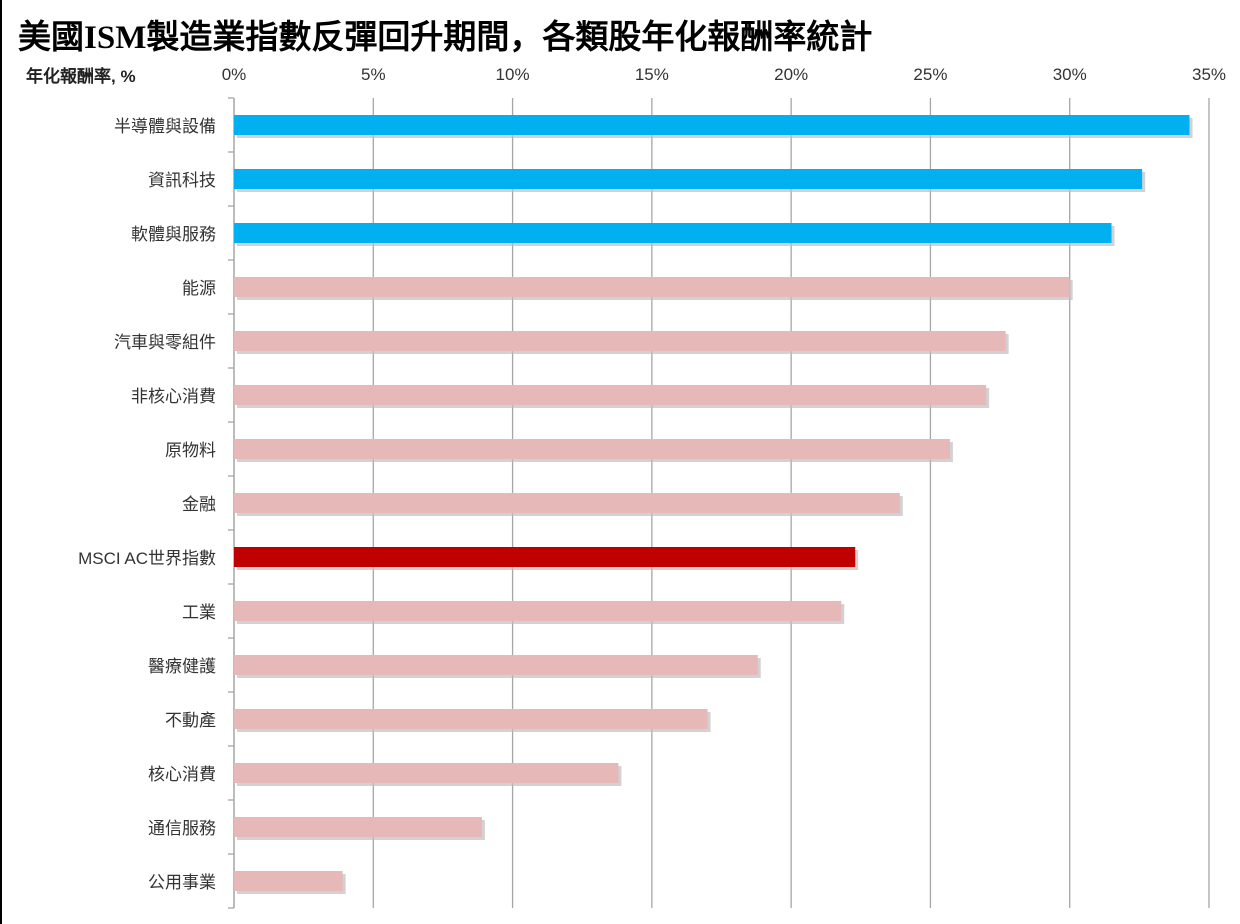  What do you see at coordinates (426, 773) in the screenshot?
I see `bar-核心消費` at bounding box center [426, 773].